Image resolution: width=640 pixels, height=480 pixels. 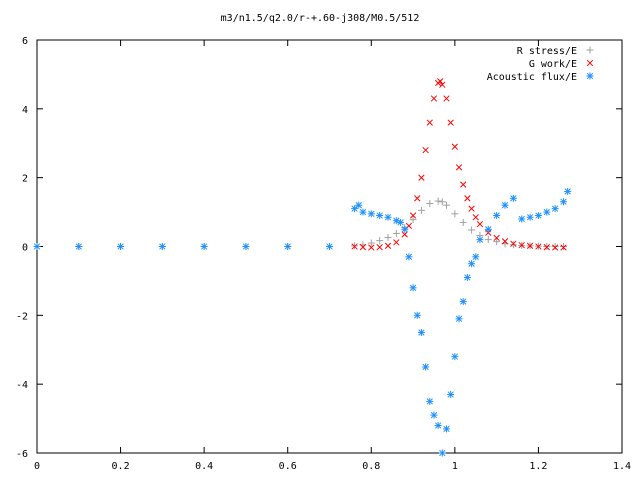 What do you see at coordinates (22, 454) in the screenshot?
I see `y-tick-label: -6` at bounding box center [22, 454].